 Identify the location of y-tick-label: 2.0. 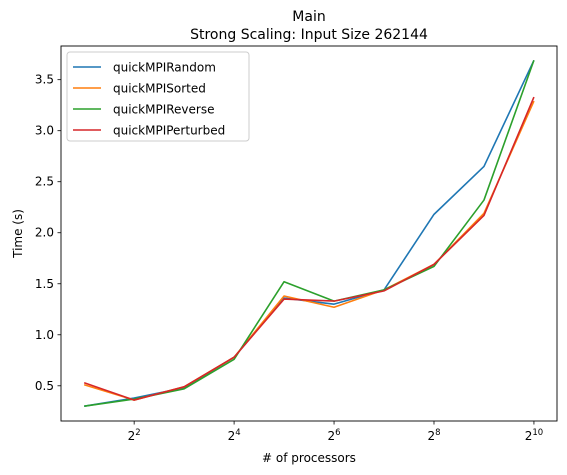
(44, 233).